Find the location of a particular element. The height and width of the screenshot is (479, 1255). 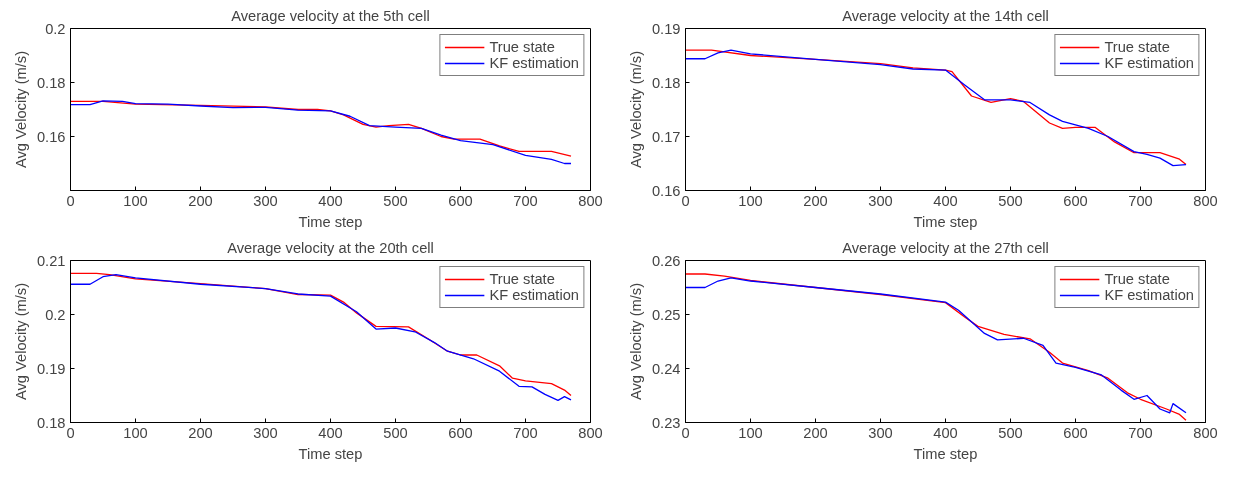

chart-title: Average velocity at the 20th cell is located at coordinates (330, 247).